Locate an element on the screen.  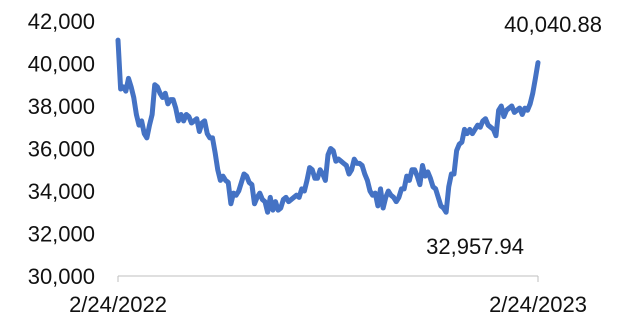
y-tick-label: 40,000 is located at coordinates (61, 64).